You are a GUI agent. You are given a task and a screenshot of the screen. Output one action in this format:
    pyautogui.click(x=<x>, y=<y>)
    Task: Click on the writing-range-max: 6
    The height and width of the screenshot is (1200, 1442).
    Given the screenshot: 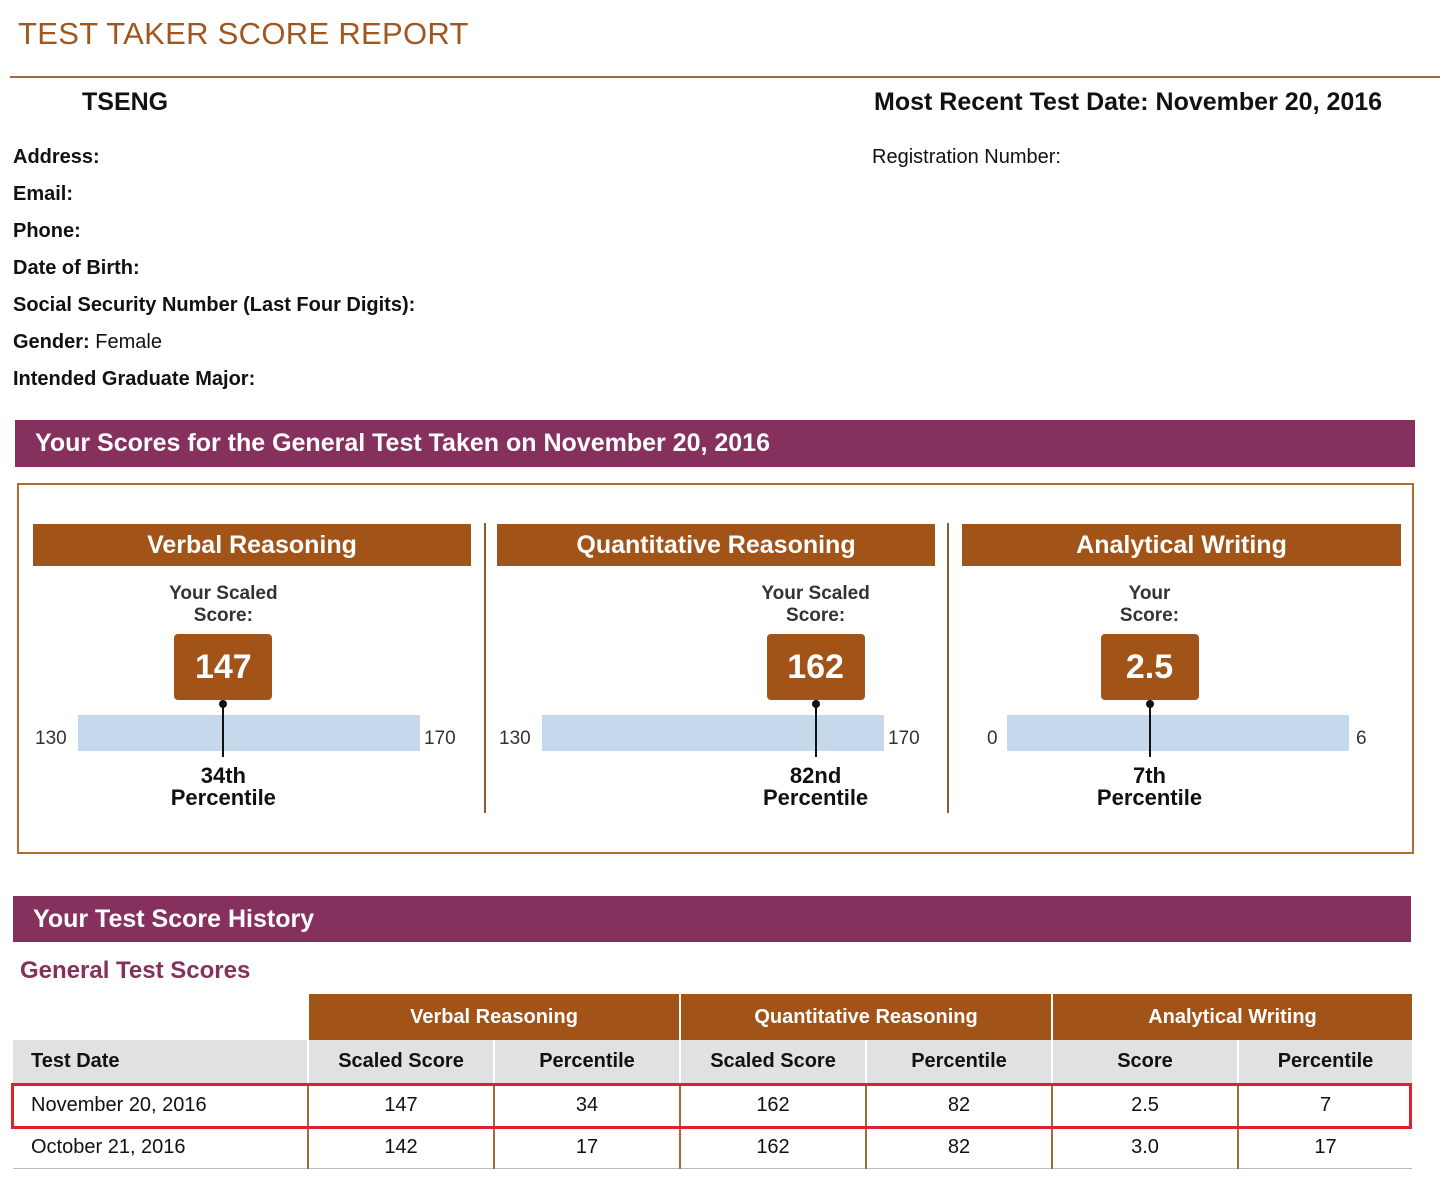 What is the action you would take?
    pyautogui.click(x=1361, y=738)
    